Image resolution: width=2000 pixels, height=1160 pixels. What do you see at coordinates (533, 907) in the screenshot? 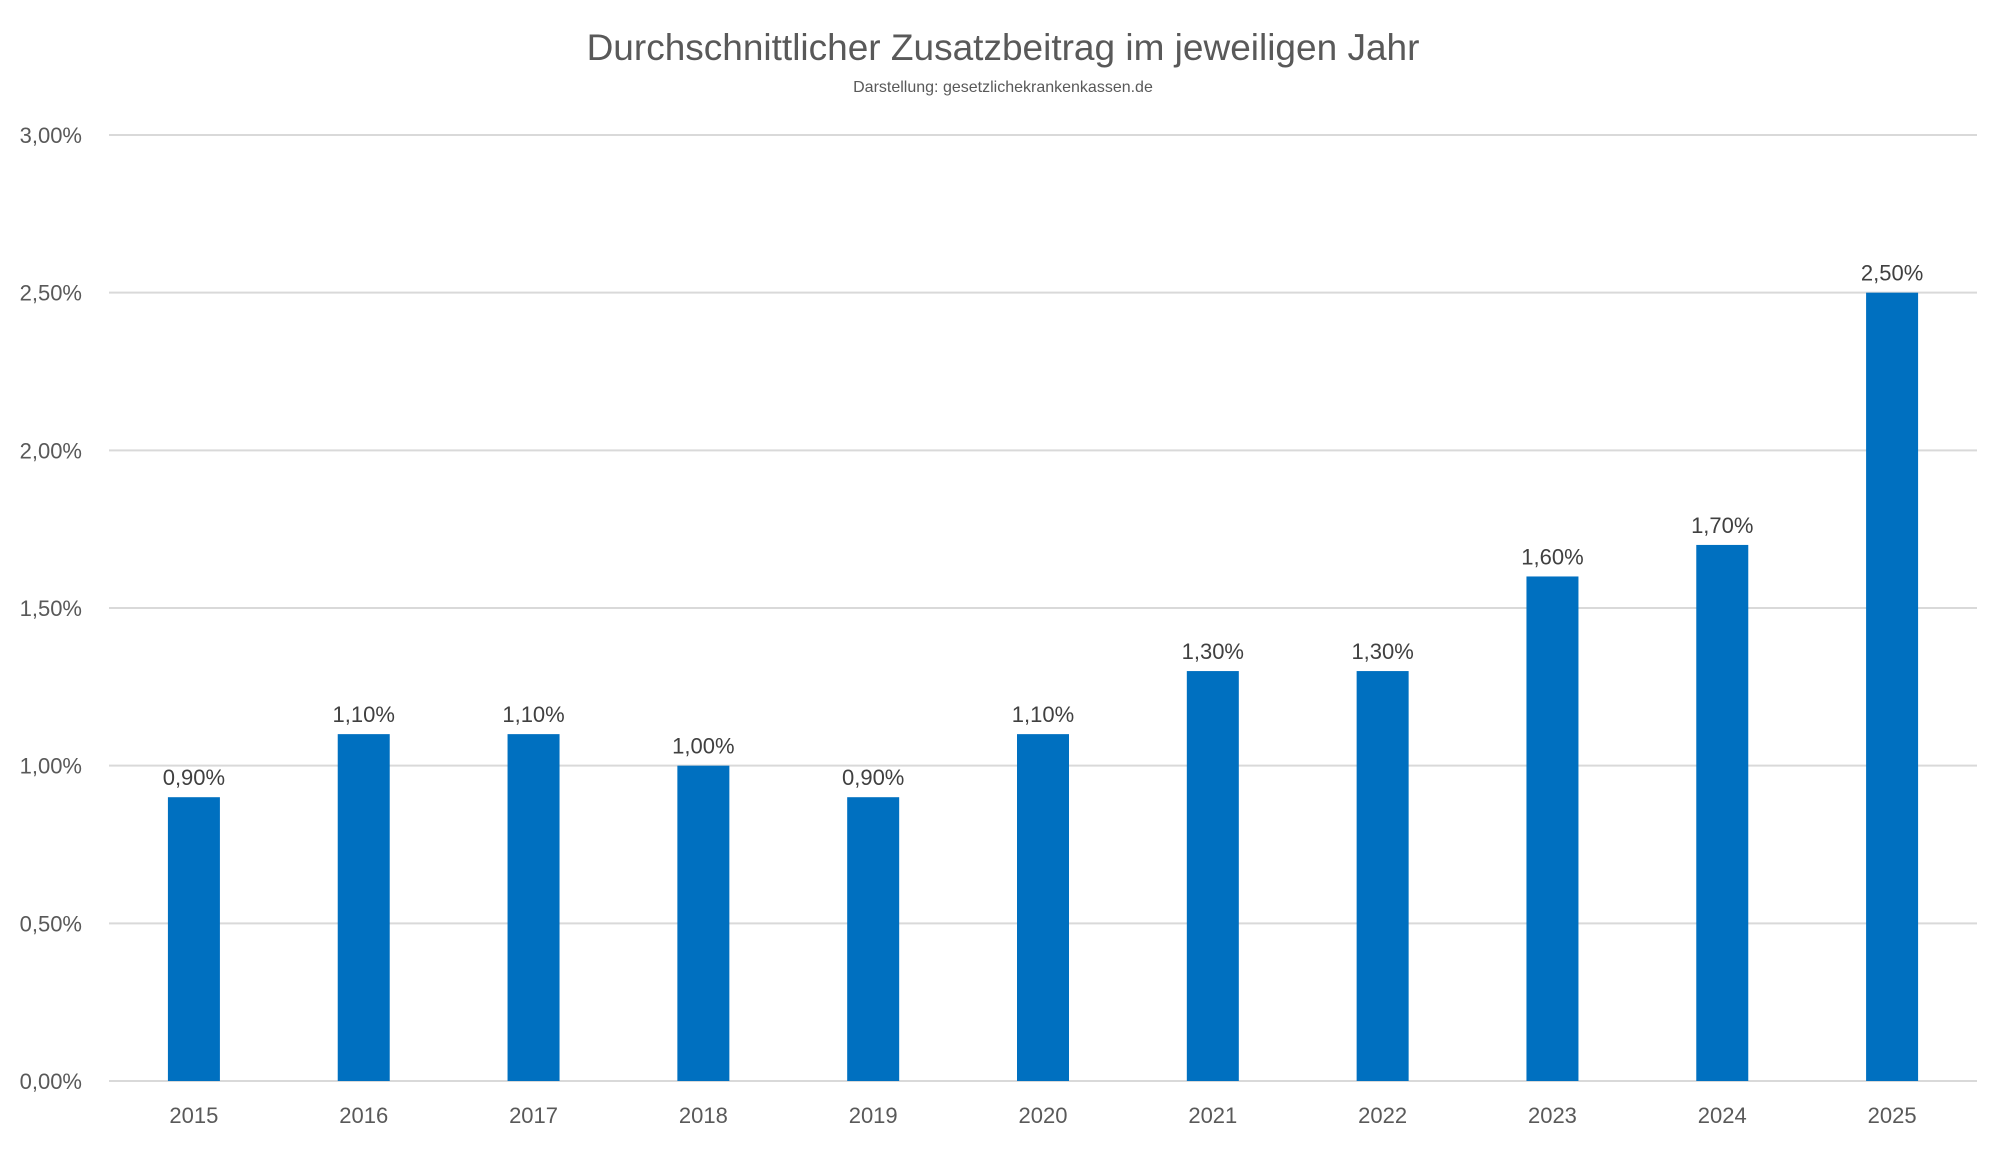
I see `bar-2017` at bounding box center [533, 907].